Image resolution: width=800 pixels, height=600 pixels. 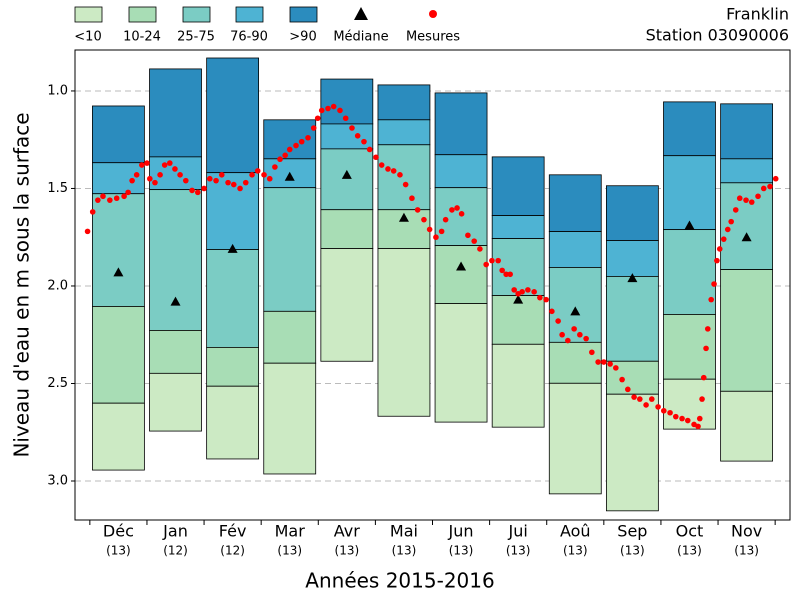 What do you see at coordinates (57, 90) in the screenshot?
I see `y-tick-label: 1.0` at bounding box center [57, 90].